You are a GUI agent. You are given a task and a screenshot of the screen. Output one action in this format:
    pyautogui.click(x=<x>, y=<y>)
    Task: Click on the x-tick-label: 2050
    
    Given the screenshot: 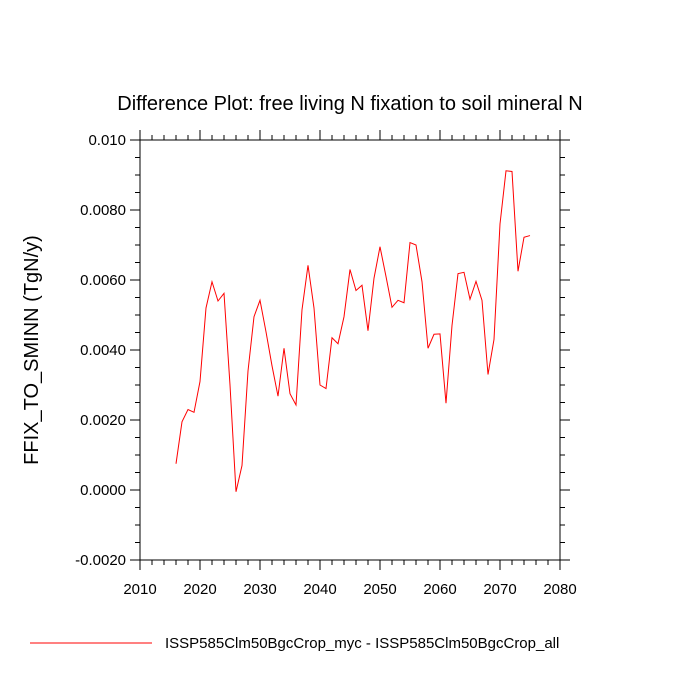 What is the action you would take?
    pyautogui.click(x=379, y=589)
    